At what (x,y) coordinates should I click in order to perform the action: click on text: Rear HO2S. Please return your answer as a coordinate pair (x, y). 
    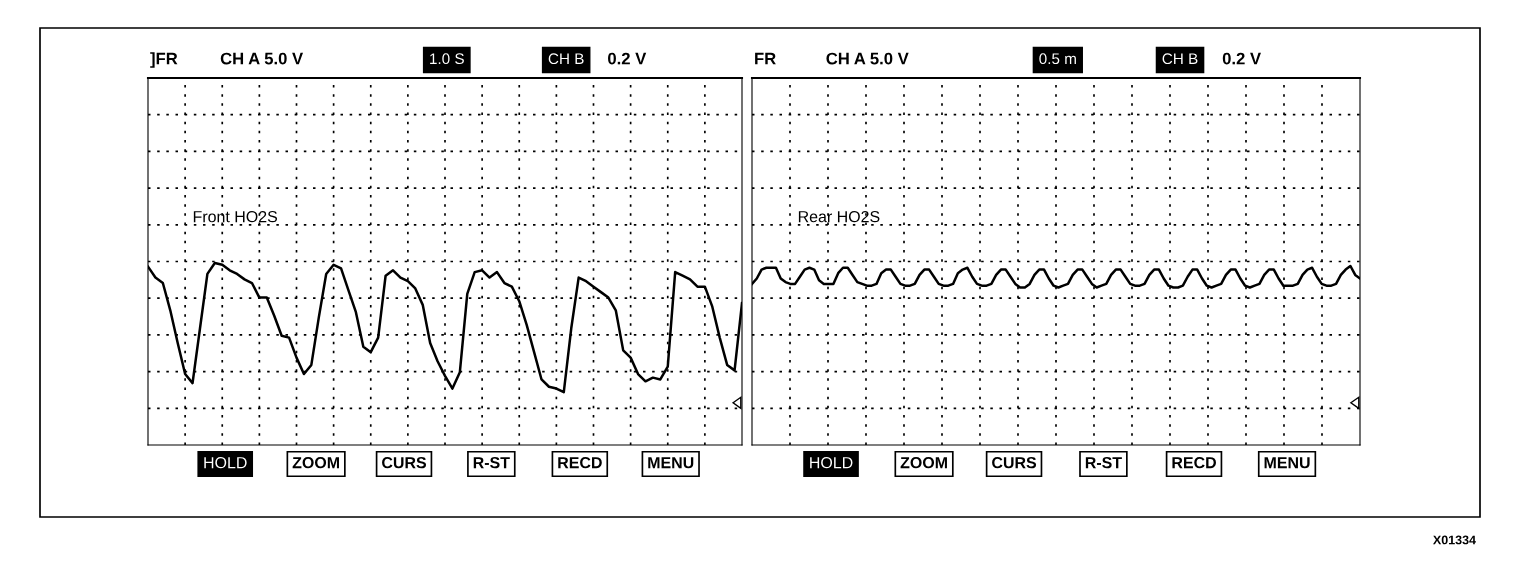
    Looking at the image, I should click on (839, 216).